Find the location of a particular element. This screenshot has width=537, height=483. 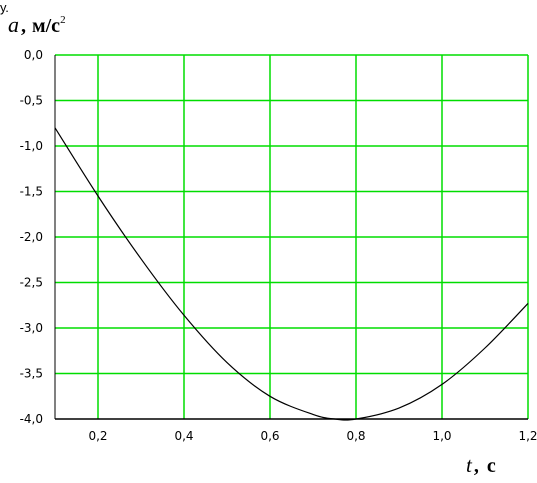

x-axis-symbol: t is located at coordinates (469, 465).